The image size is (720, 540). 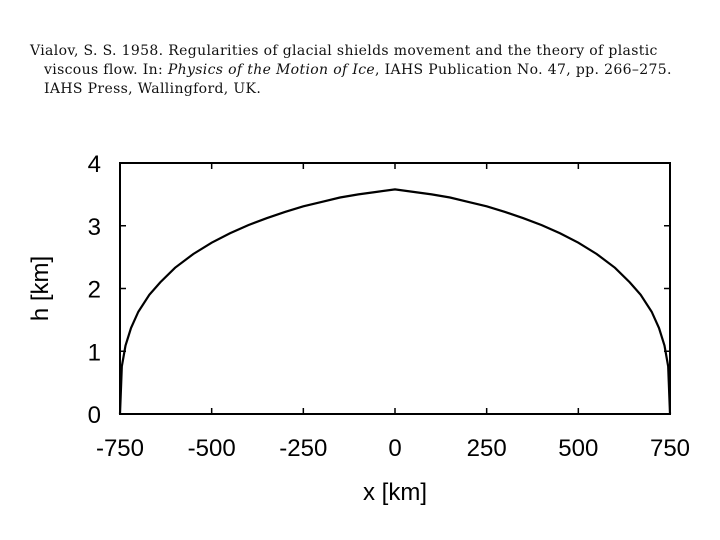 I want to click on x-axis-label: x [km], so click(x=395, y=492).